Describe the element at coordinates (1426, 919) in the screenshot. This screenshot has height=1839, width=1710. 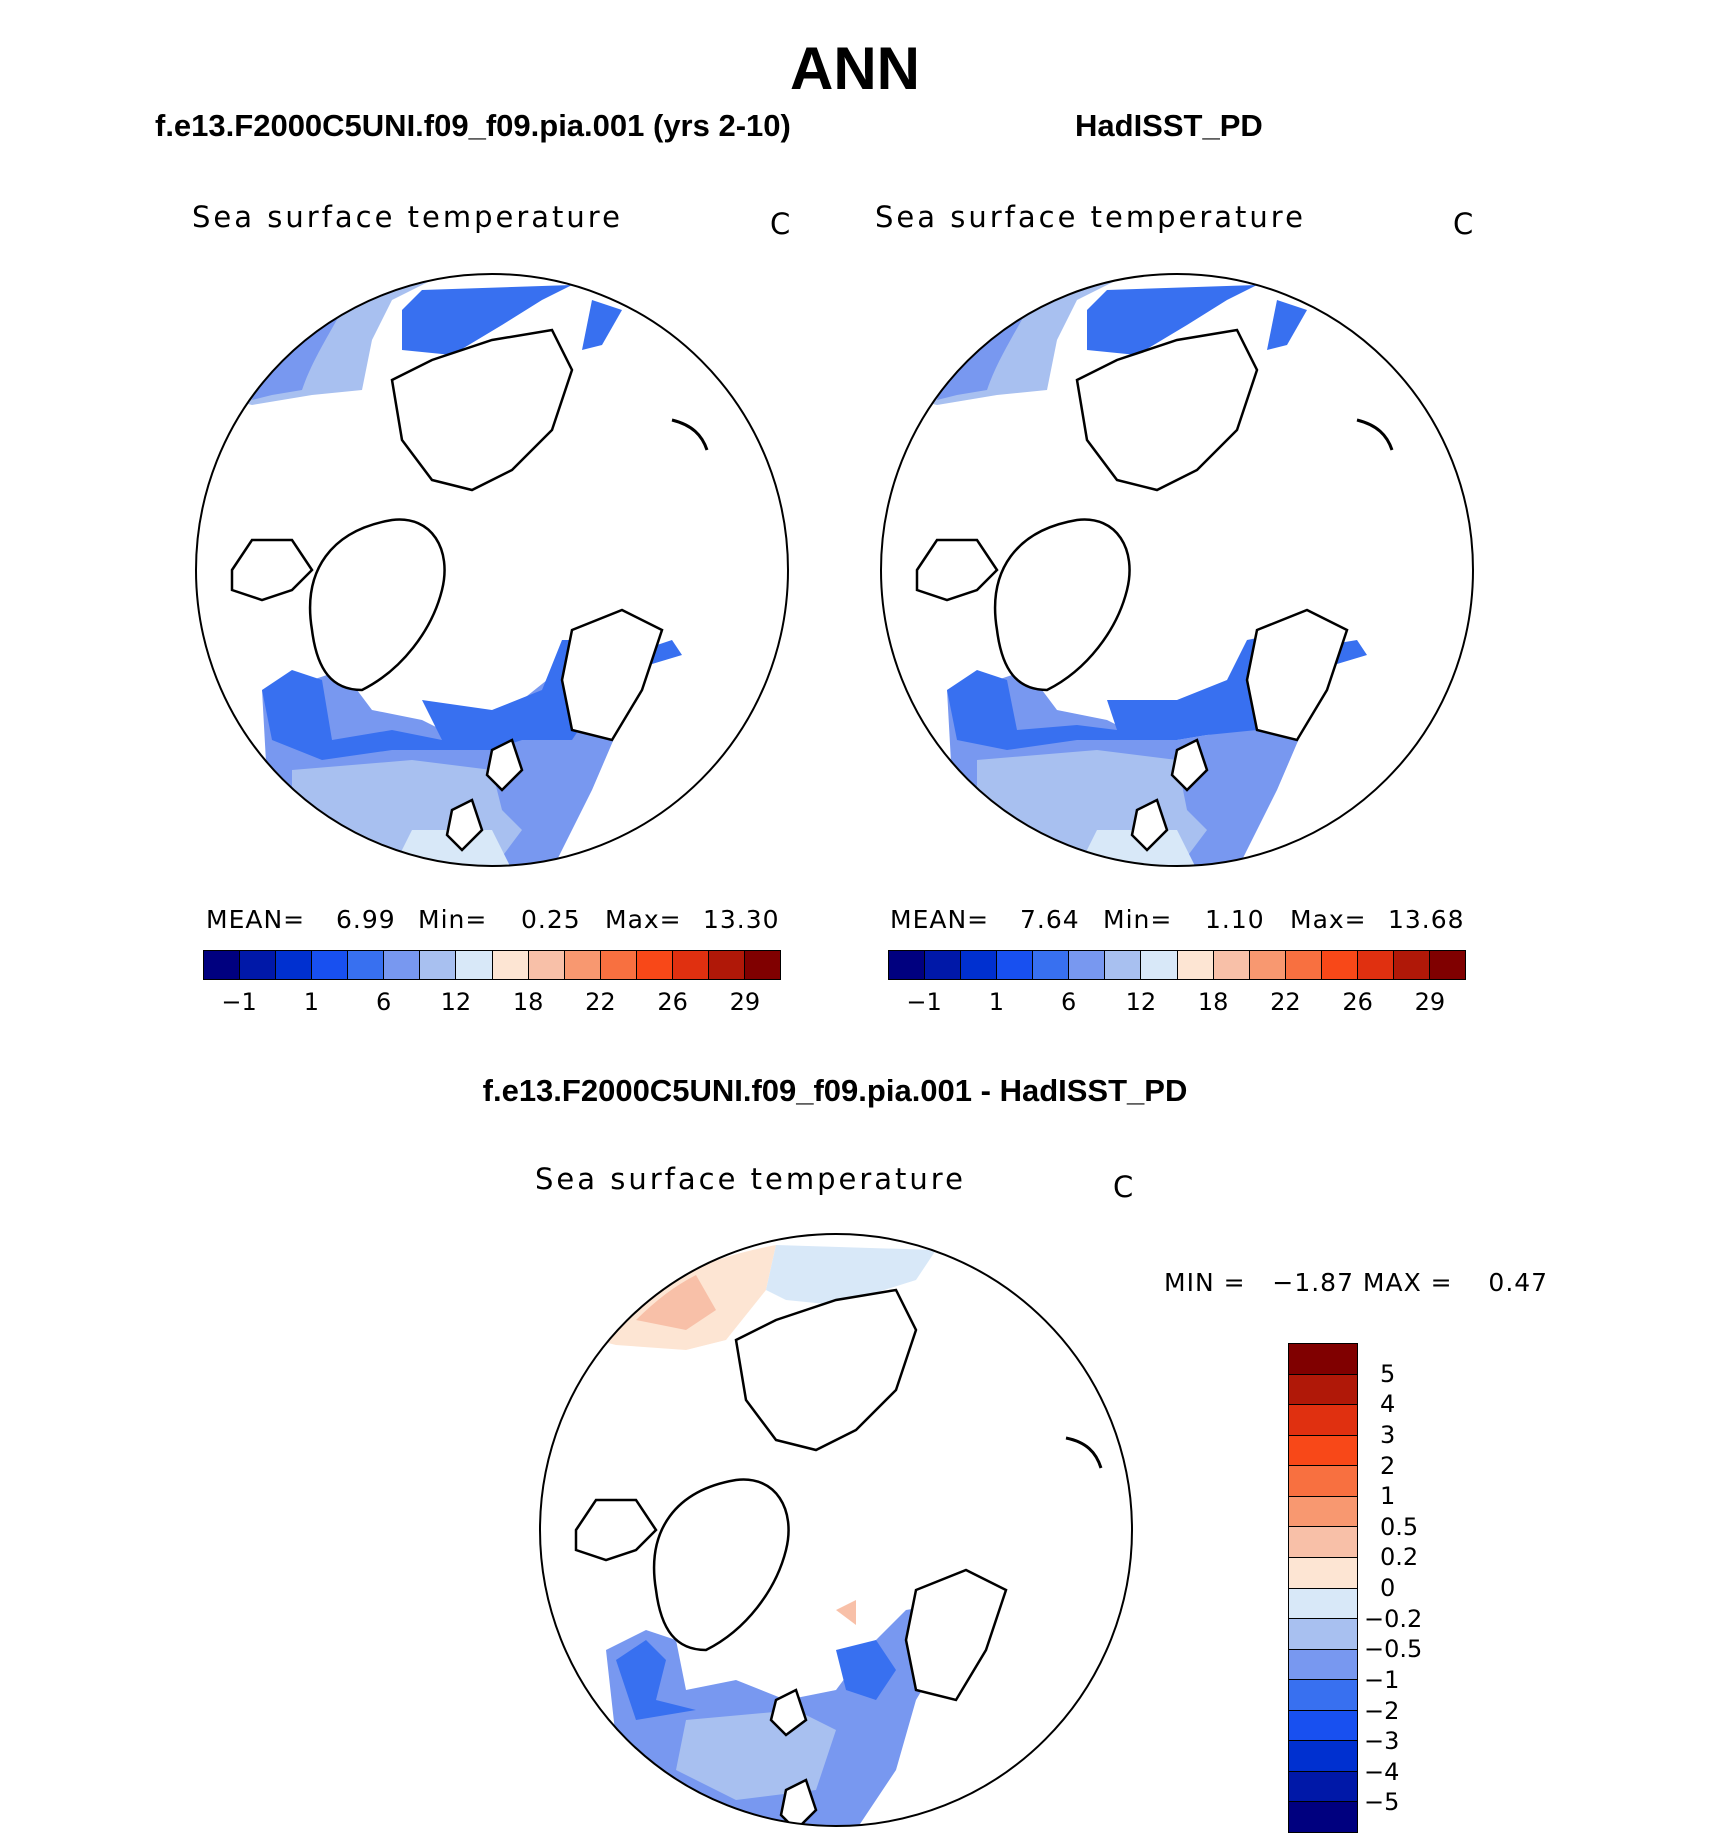
I see `panel-2-max-value: 13.68` at that location.